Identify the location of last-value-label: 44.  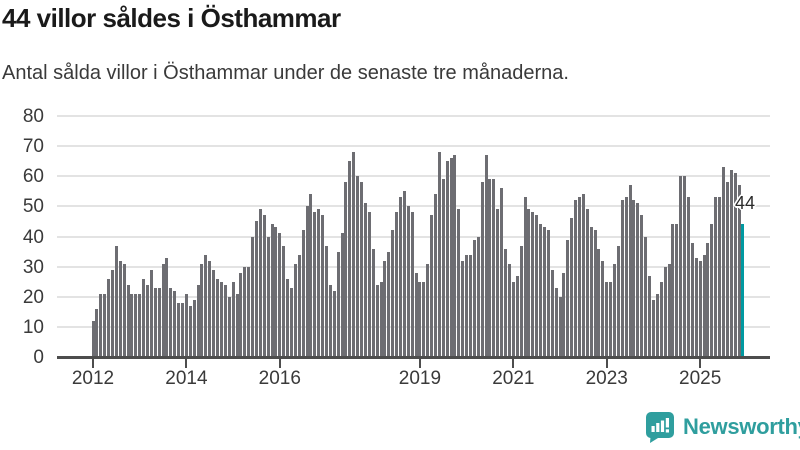
(744, 203).